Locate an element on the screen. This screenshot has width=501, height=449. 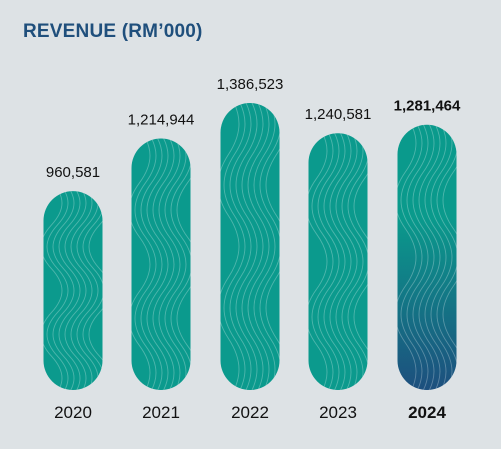
bar-2023 is located at coordinates (338, 261).